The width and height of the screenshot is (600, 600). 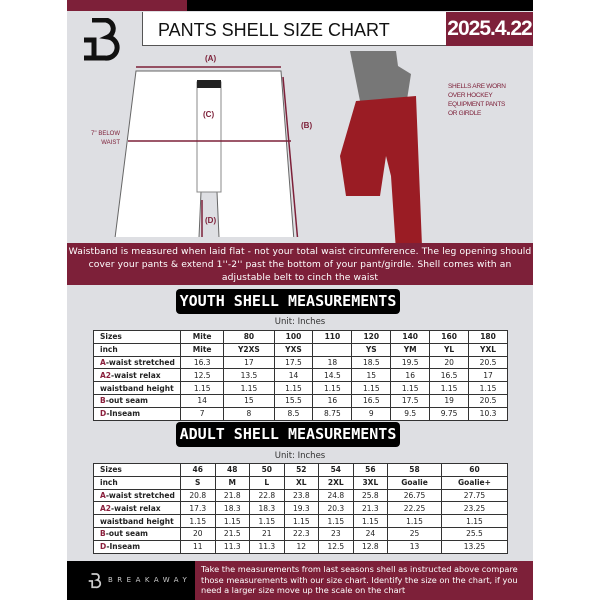 What do you see at coordinates (198, 508) in the screenshot?
I see `table-cell: 17.3` at bounding box center [198, 508].